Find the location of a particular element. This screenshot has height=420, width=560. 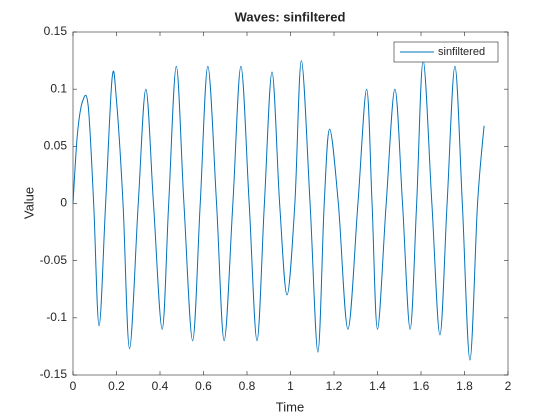

y-tick-label: 0.1 is located at coordinates (58, 88).